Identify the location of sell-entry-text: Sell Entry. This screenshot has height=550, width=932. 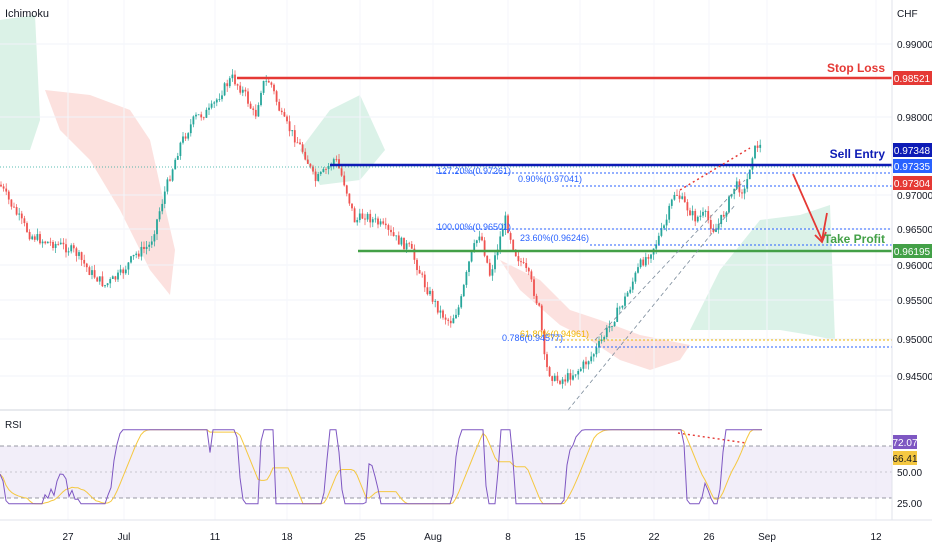
(858, 154).